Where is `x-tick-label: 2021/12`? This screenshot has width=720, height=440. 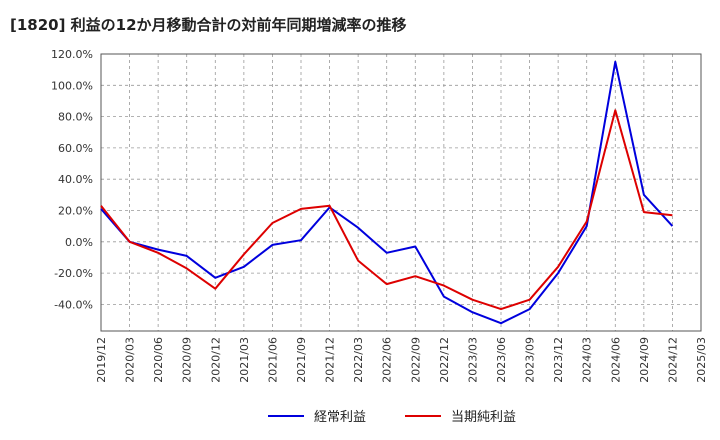 x-tick-label: 2021/12 is located at coordinates (330, 360).